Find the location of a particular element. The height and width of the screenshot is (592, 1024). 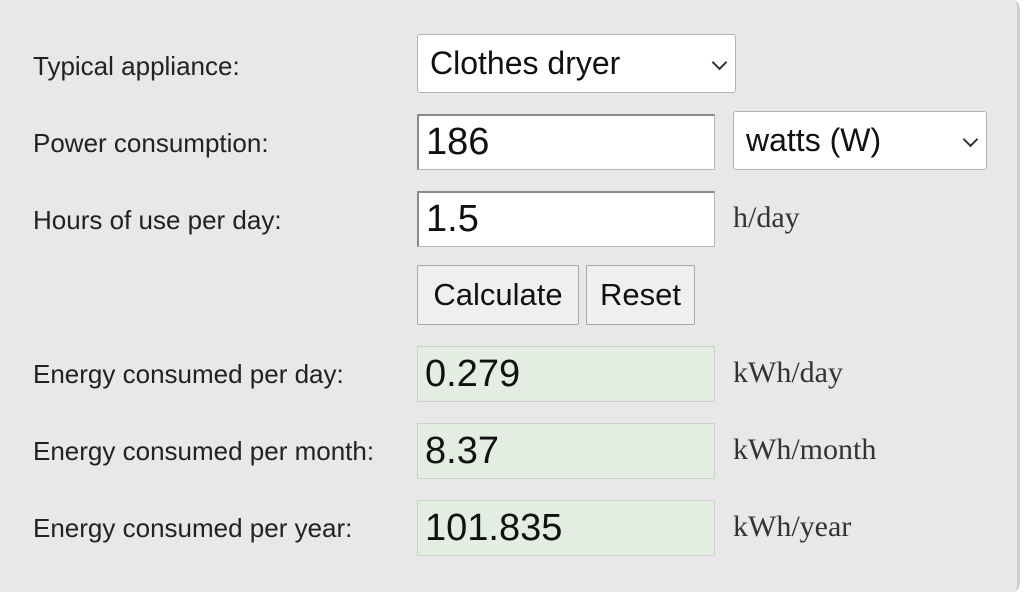

hours-input: 1.5 is located at coordinates (566, 219).